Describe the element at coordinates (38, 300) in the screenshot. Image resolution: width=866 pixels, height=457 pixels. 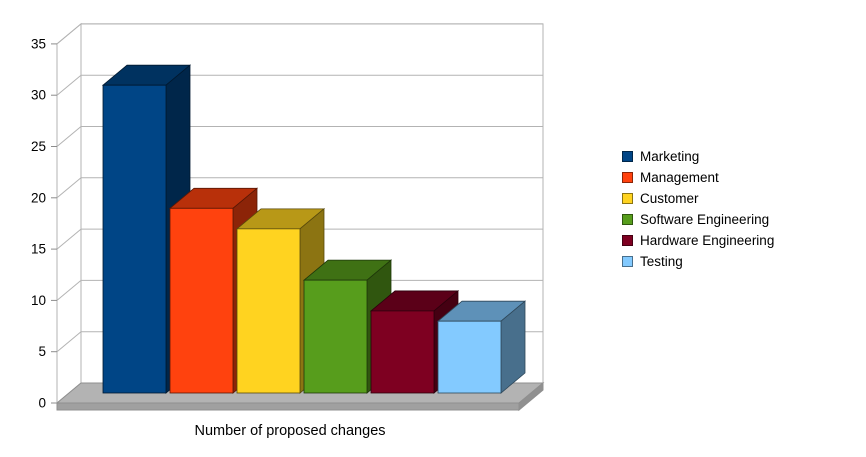
I see `y-tick-label: 10` at that location.